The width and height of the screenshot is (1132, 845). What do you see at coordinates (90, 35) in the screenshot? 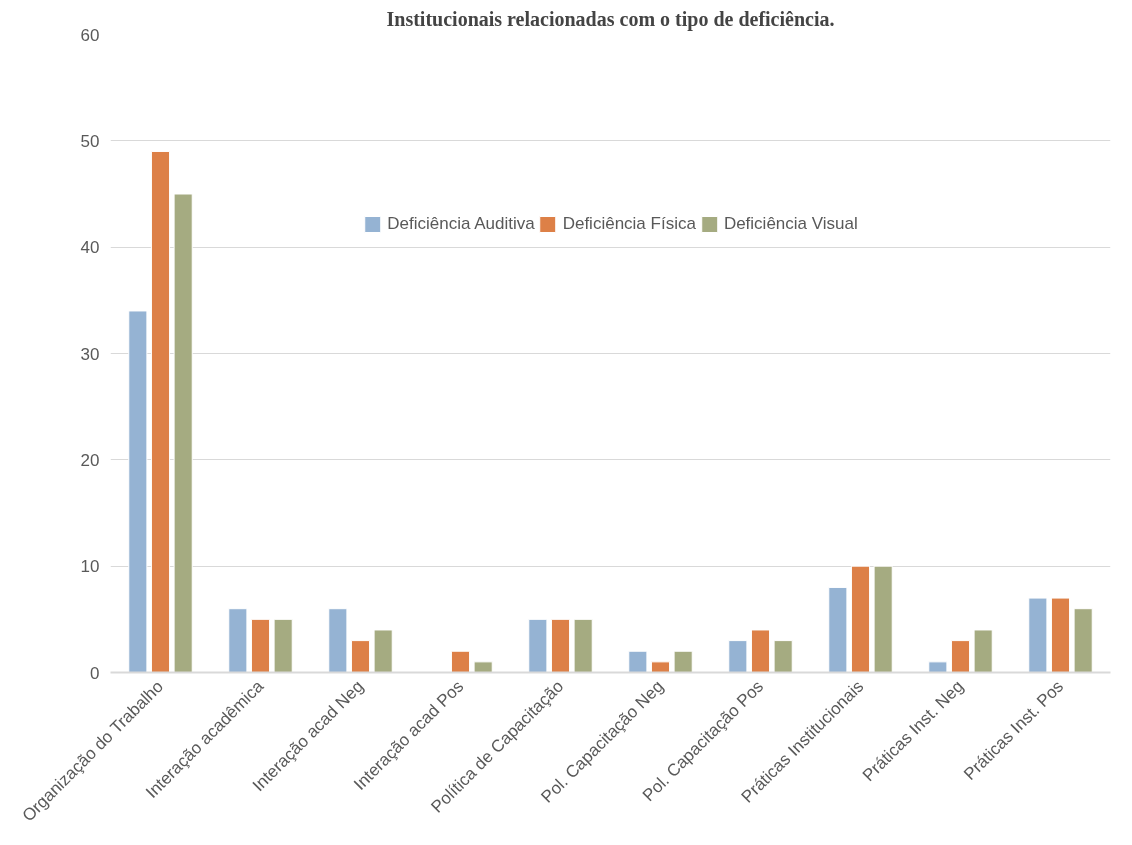
I see `y-tick-label: 60` at bounding box center [90, 35].